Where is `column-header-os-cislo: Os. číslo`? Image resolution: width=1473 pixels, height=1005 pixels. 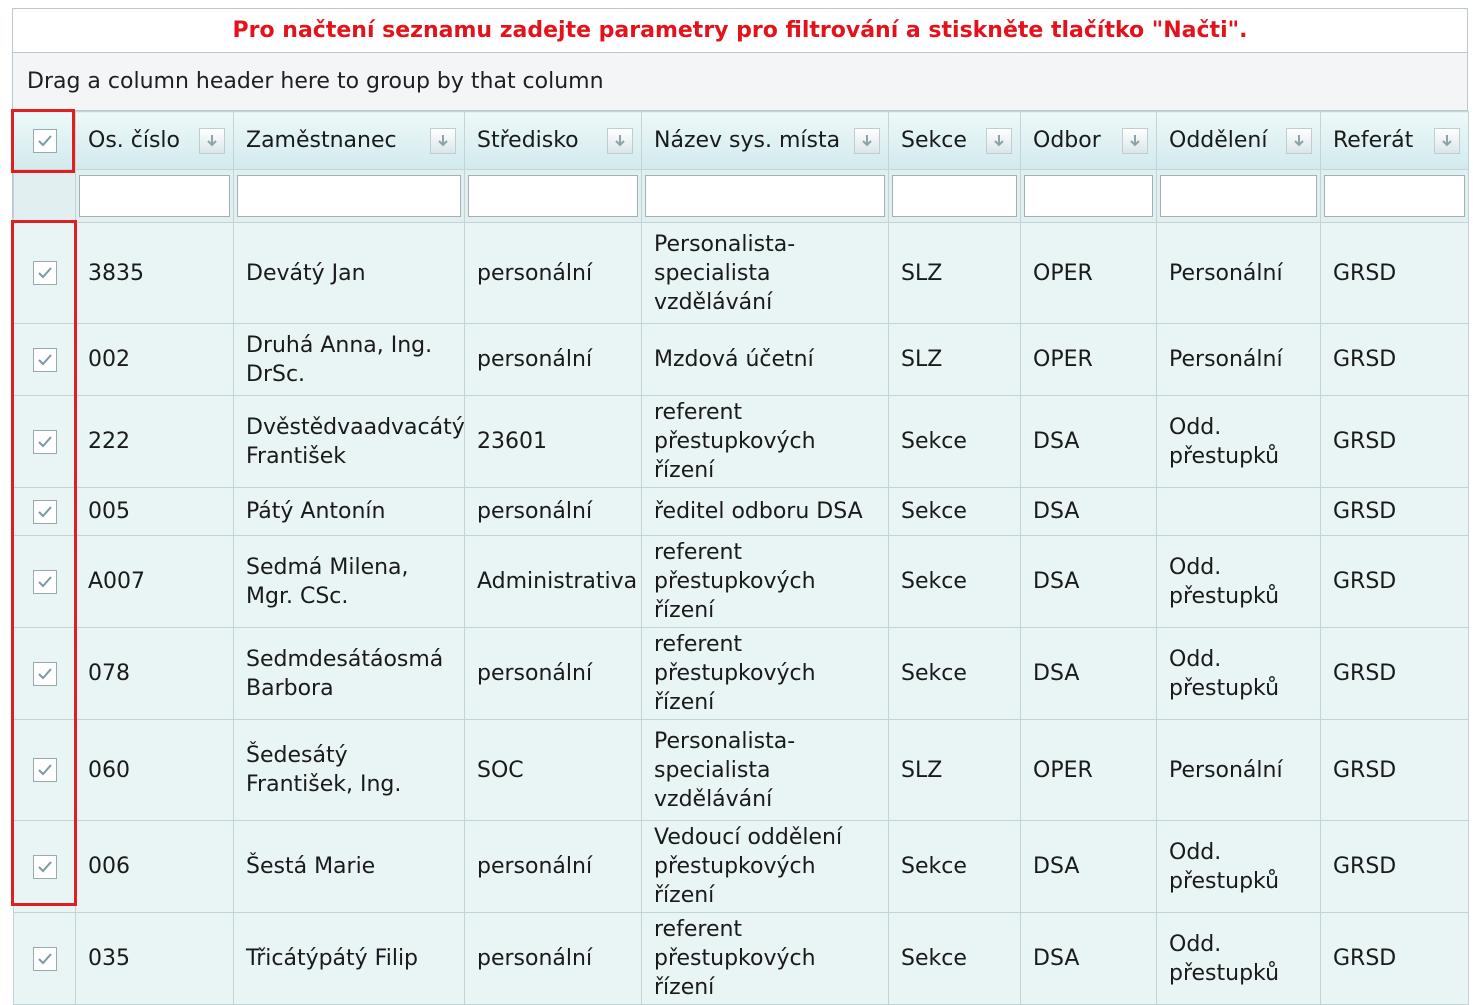 column-header-os-cislo: Os. číslo is located at coordinates (154, 140).